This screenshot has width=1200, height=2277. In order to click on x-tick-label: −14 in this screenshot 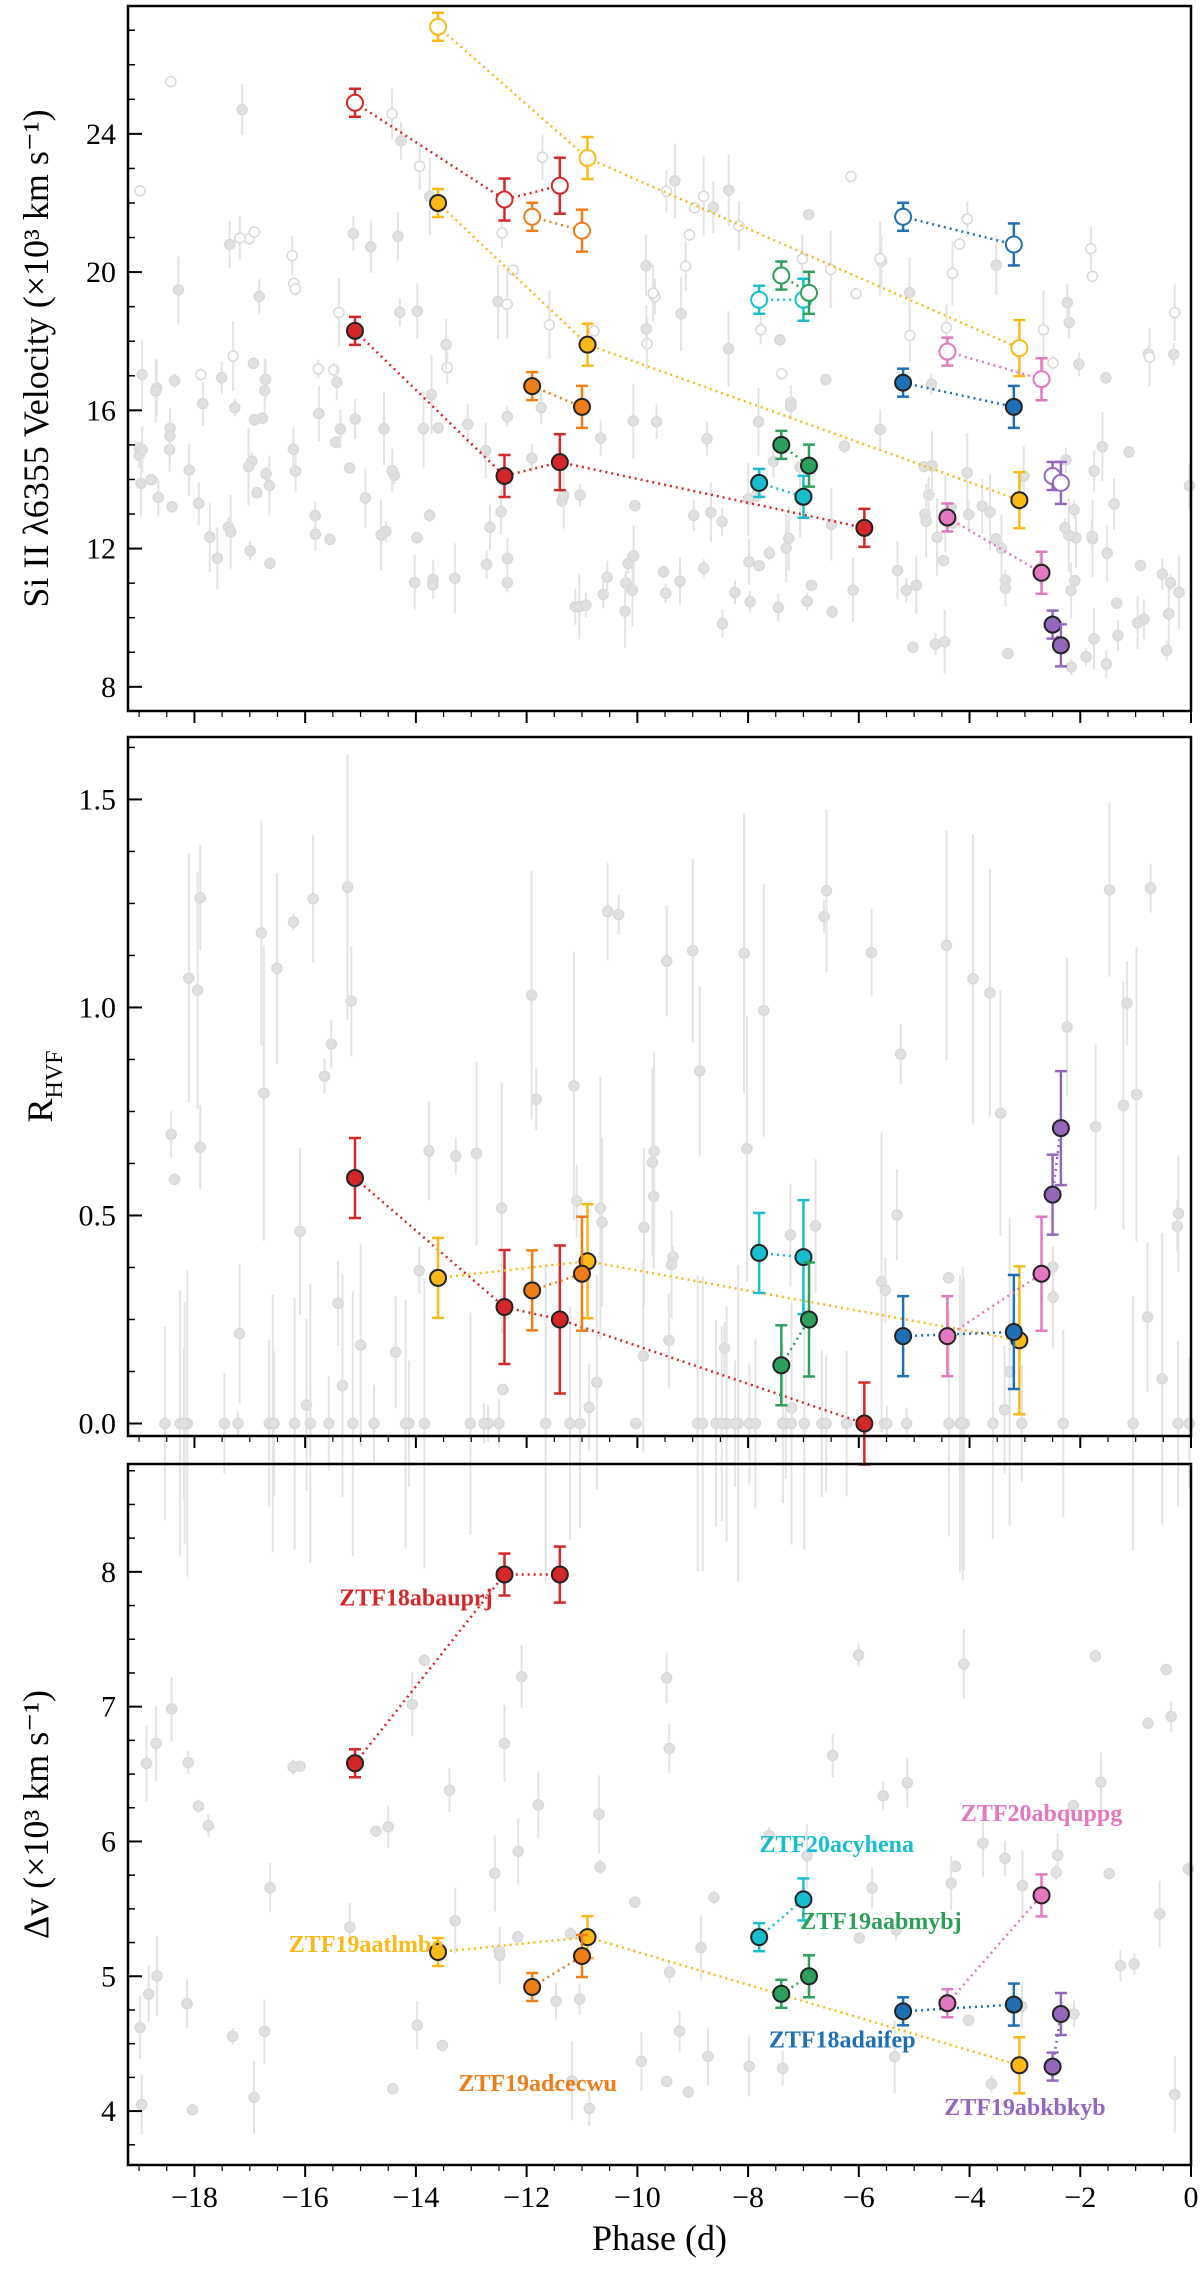, I will do `click(415, 2197)`.